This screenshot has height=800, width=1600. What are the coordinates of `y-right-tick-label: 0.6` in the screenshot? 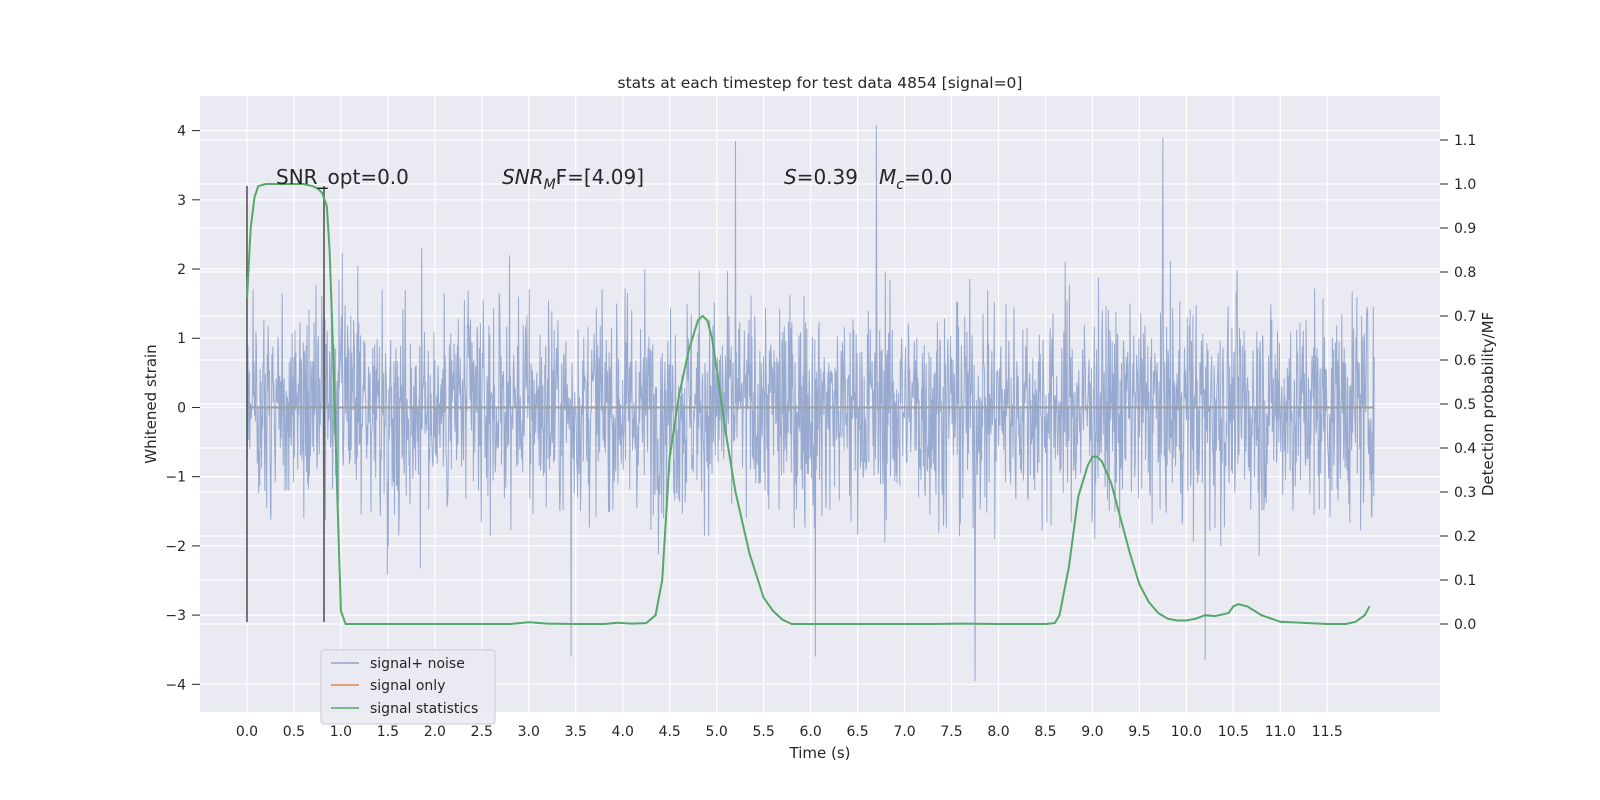 It's located at (1465, 361).